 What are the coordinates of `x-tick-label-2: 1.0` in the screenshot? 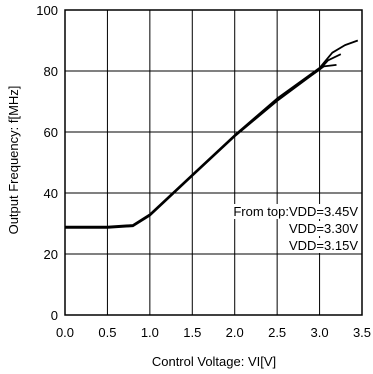 It's located at (150, 332).